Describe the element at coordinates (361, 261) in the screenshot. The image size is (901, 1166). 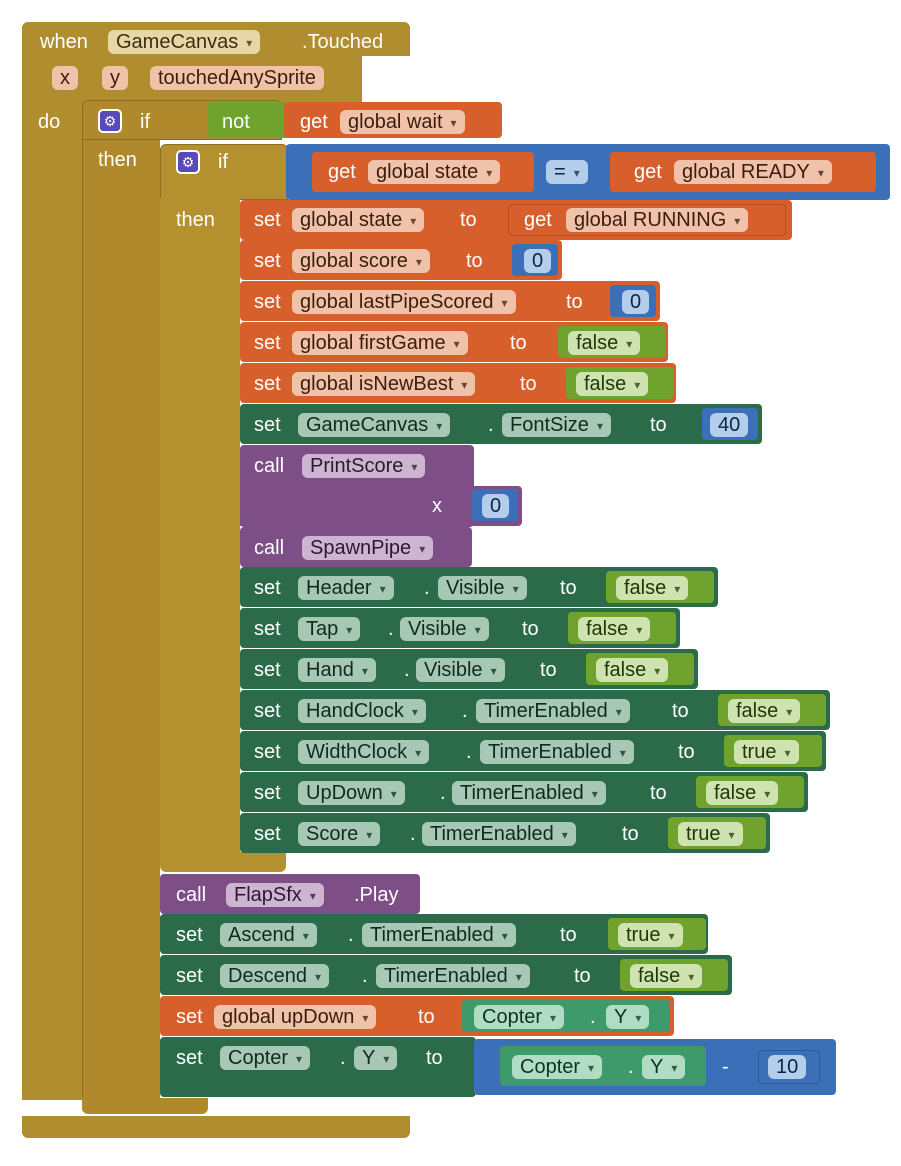
I see `var-global-score-dropdown: global score` at that location.